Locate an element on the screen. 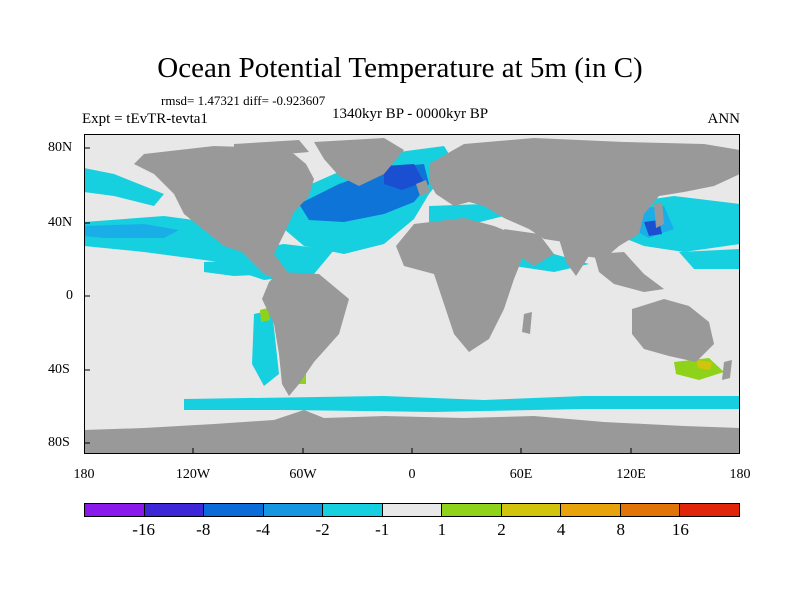  x-tick-0: 0 is located at coordinates (412, 474).